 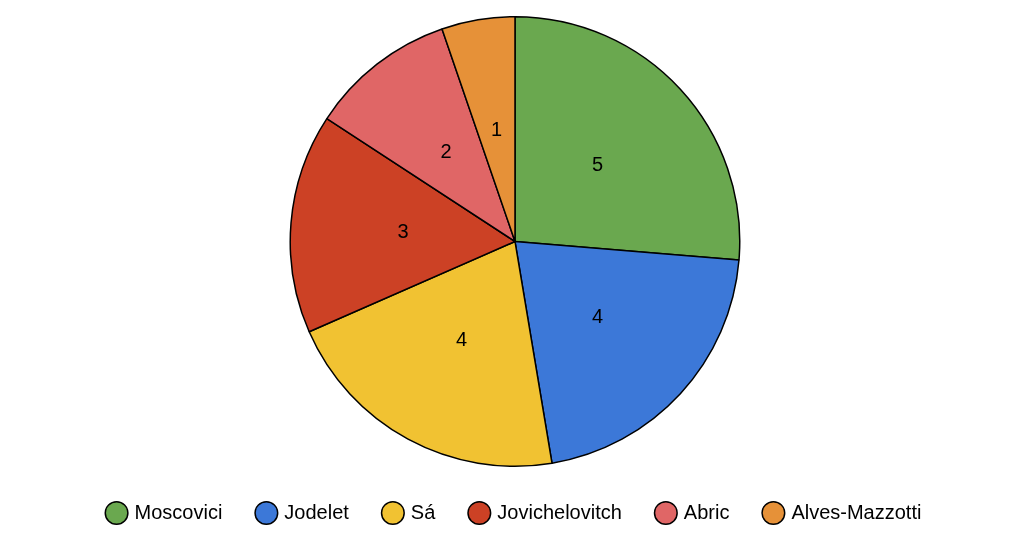 What do you see at coordinates (856, 511) in the screenshot?
I see `legend-label: Alves-Mazzotti` at bounding box center [856, 511].